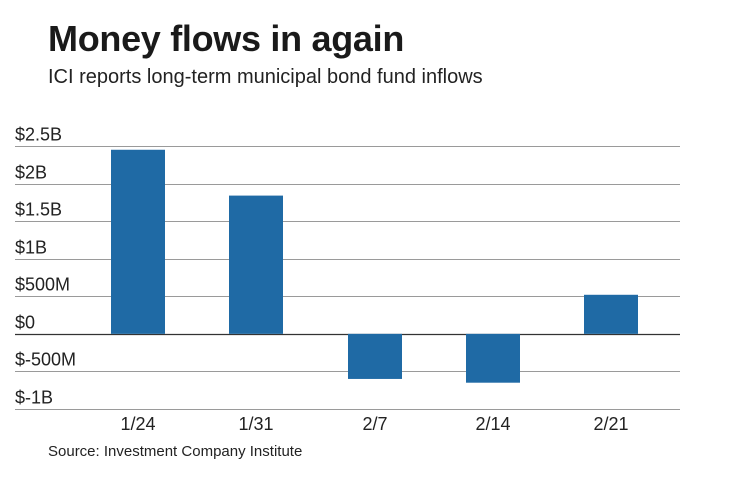 The height and width of the screenshot is (482, 740). I want to click on x-tick-label: 2/7, so click(374, 424).